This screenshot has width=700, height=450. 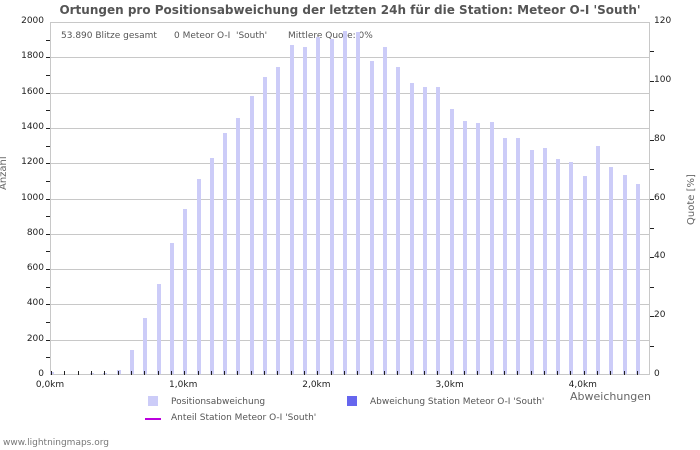 I want to click on y-axis-label-right: Quote [%], so click(x=691, y=199).